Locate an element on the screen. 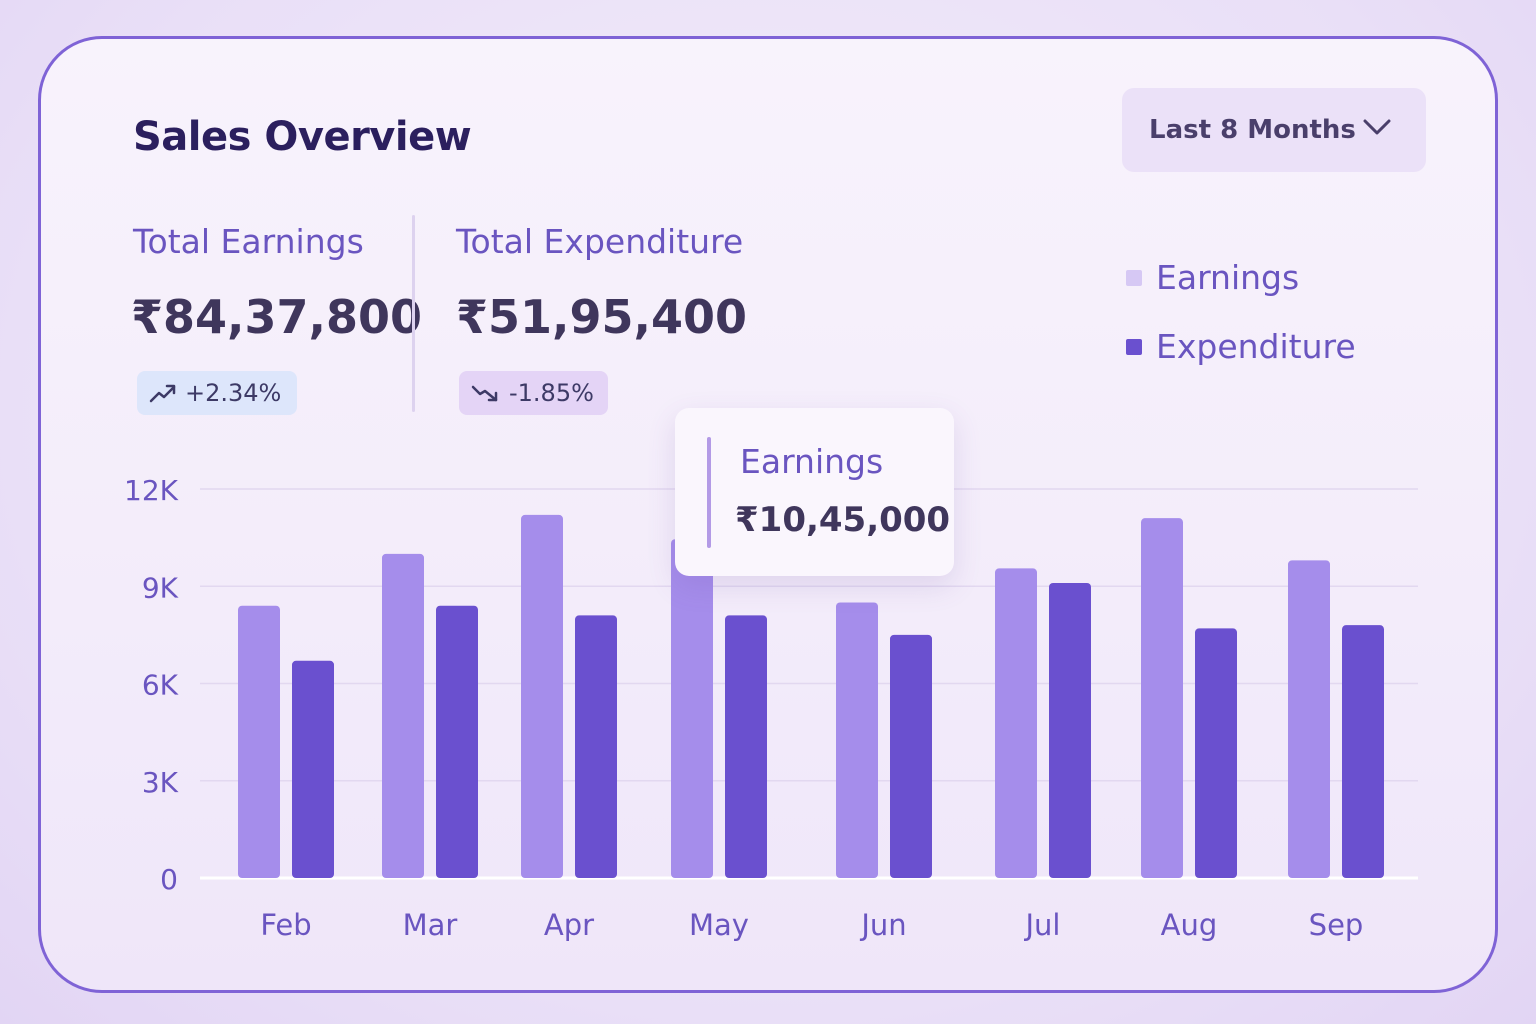 The width and height of the screenshot is (1536, 1024). bar-expenditure-feb is located at coordinates (313, 769).